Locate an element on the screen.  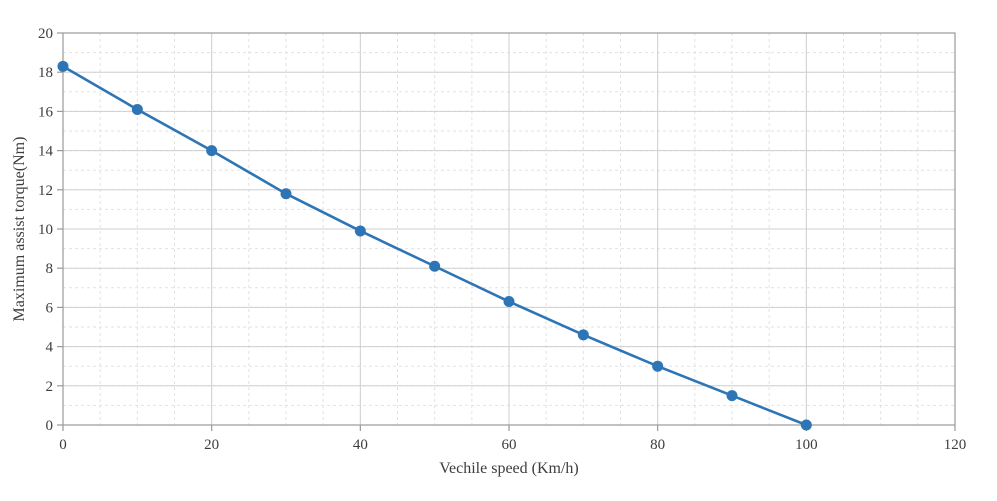
y-tick-label: 18 is located at coordinates (45, 73).